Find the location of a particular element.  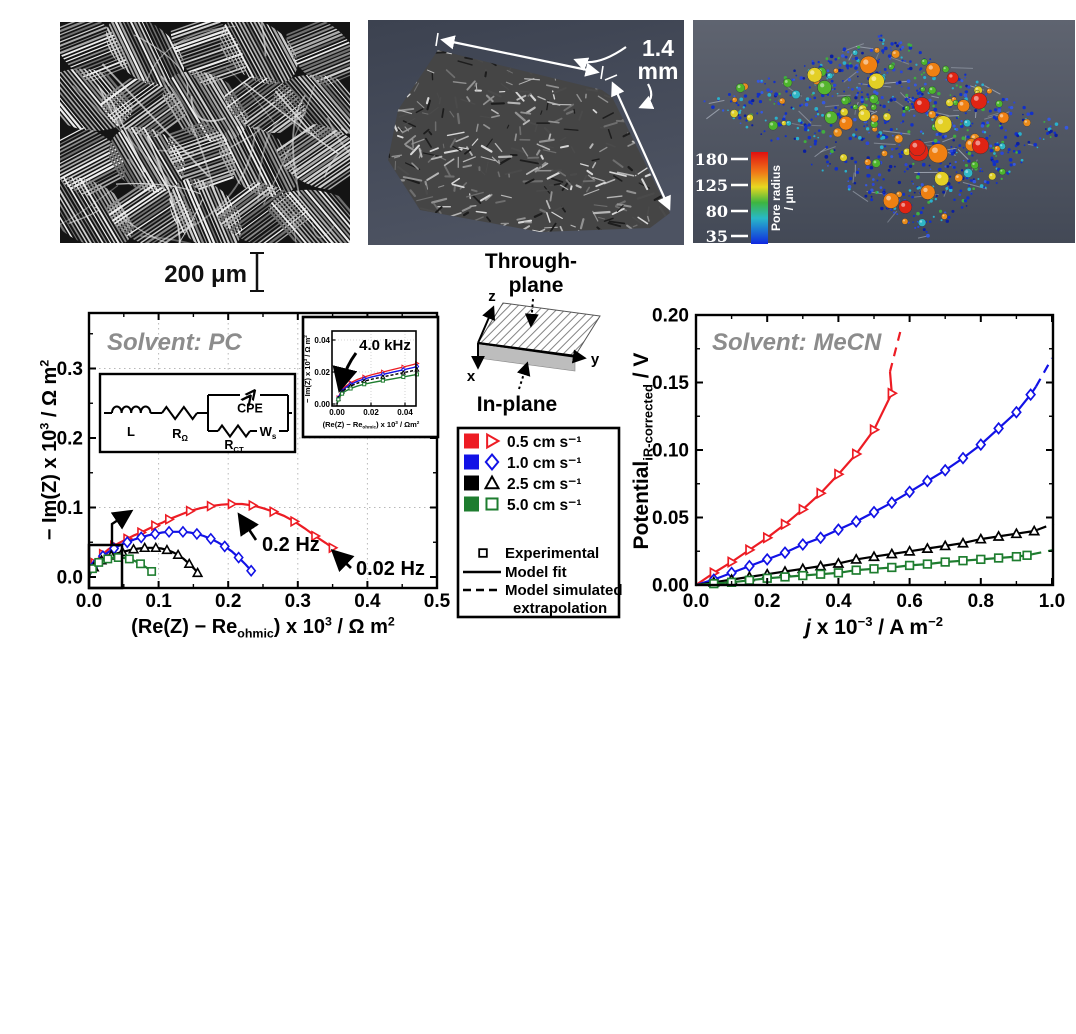

annotation-0.2hz: 0.2 Hz is located at coordinates (291, 545).